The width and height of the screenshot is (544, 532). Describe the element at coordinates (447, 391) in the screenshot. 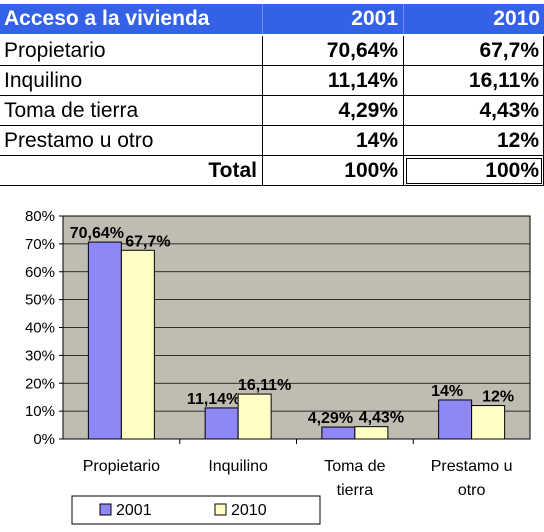

I see `data-label-2001: 14%` at that location.